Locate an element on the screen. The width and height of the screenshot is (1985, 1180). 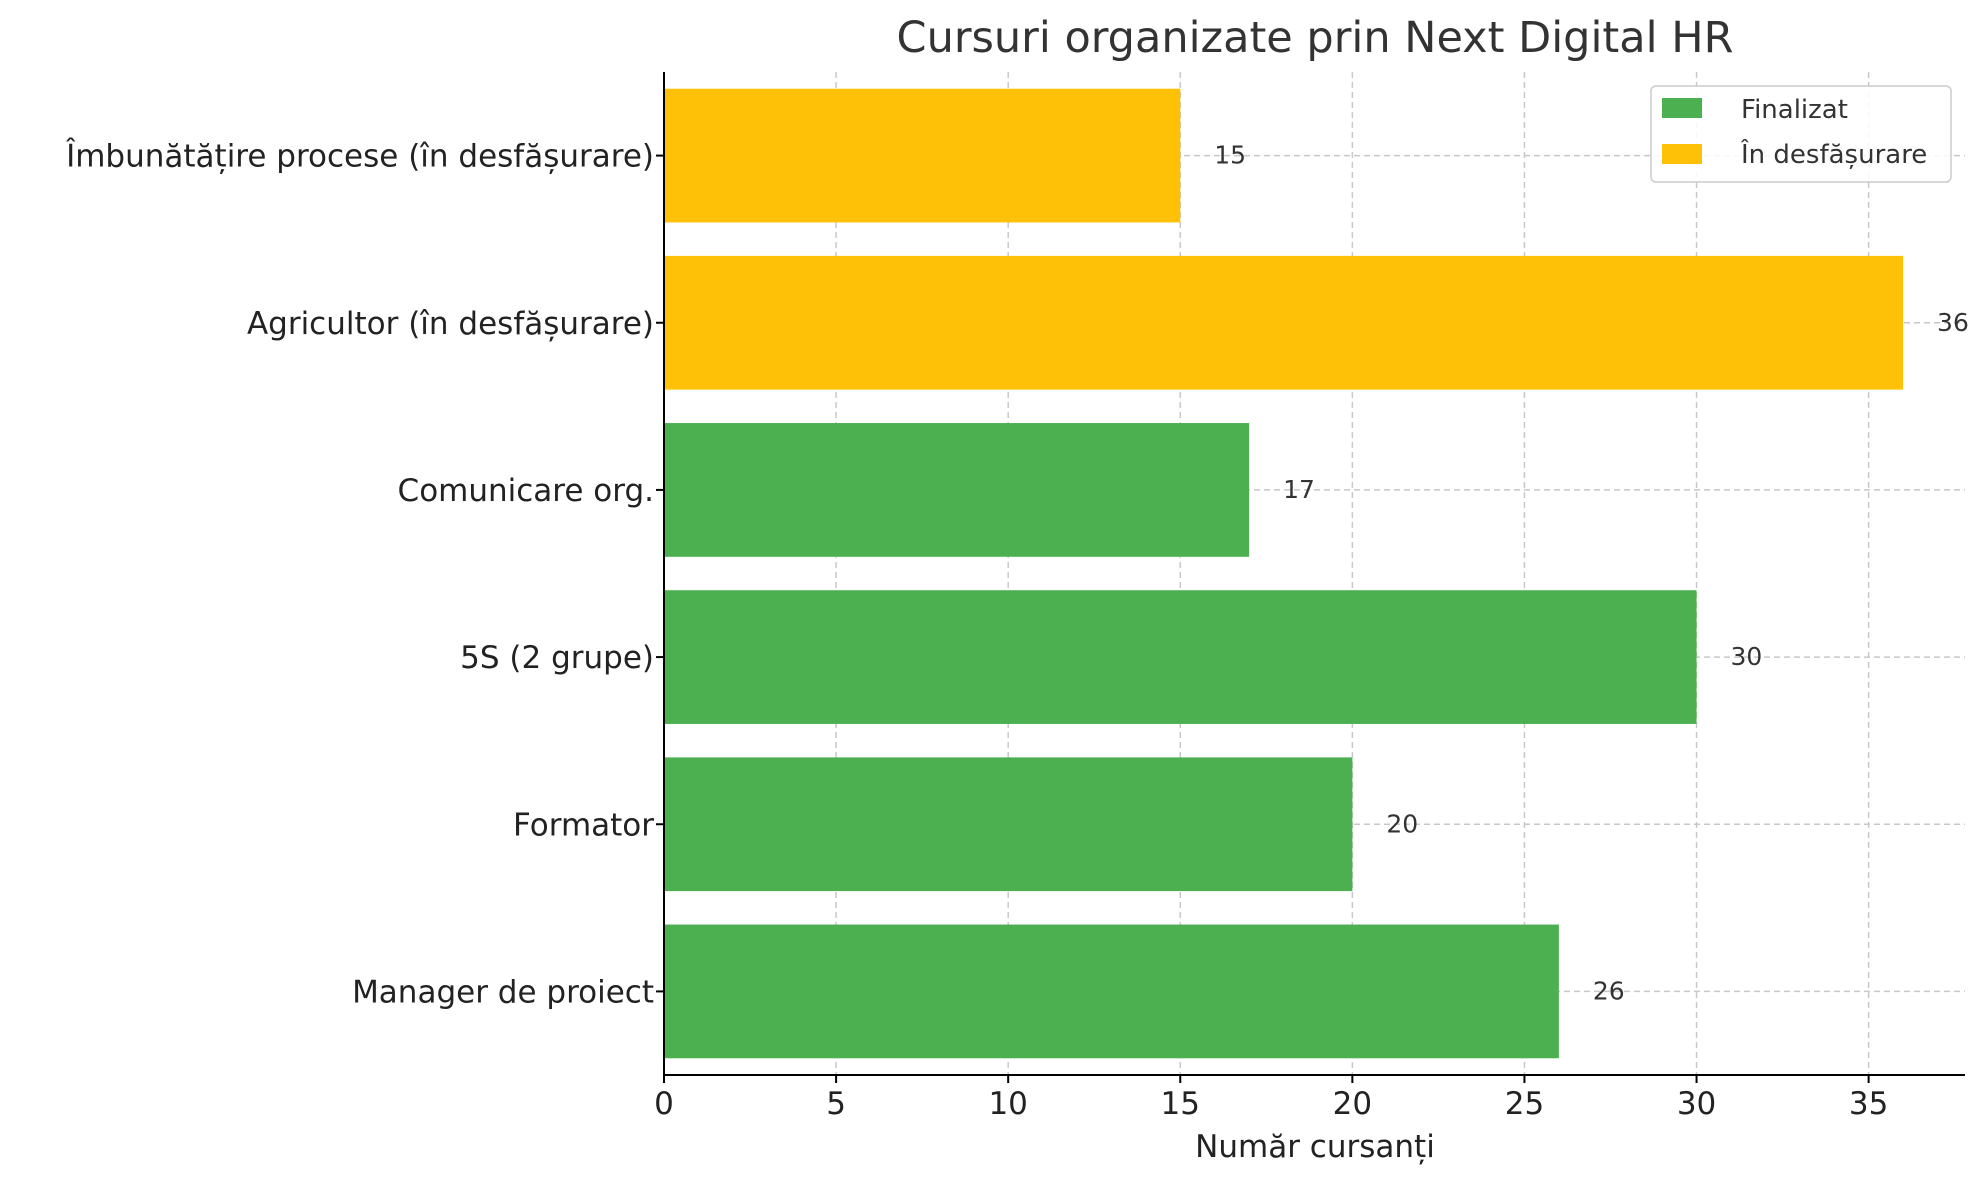
data-label: 20 is located at coordinates (1402, 823).